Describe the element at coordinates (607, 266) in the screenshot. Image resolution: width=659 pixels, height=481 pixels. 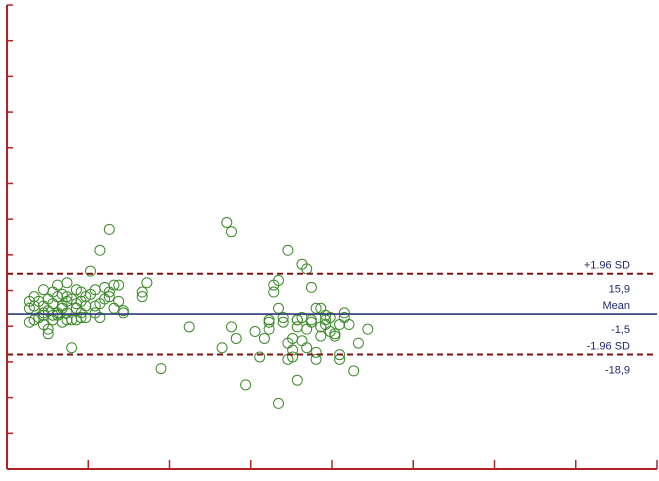
I see `upper-loa-label: +1.96 SD` at that location.